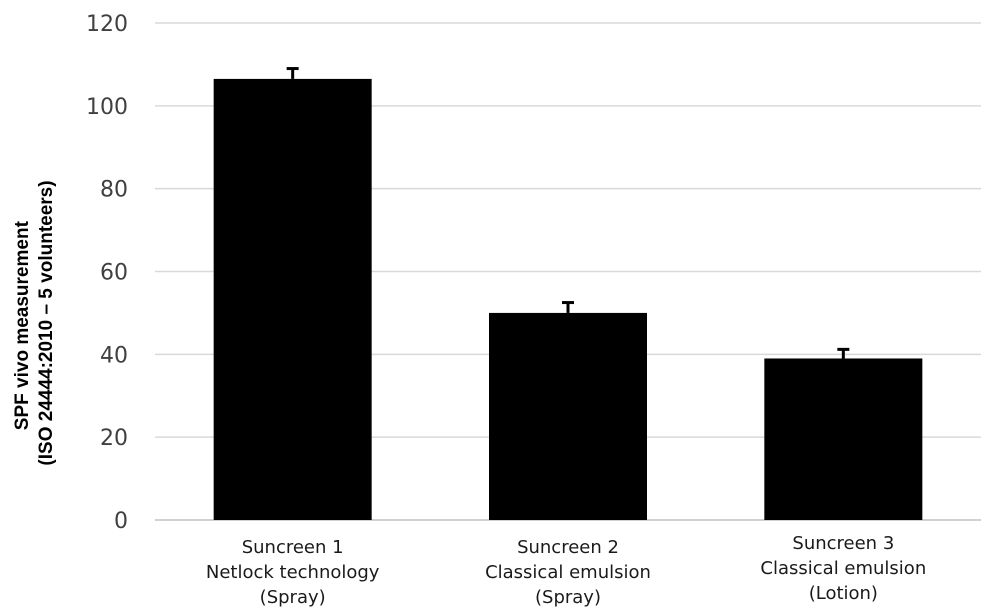 Image resolution: width=981 pixels, height=611 pixels. Describe the element at coordinates (843, 543) in the screenshot. I see `x-tick-label: Suncreen 3` at that location.